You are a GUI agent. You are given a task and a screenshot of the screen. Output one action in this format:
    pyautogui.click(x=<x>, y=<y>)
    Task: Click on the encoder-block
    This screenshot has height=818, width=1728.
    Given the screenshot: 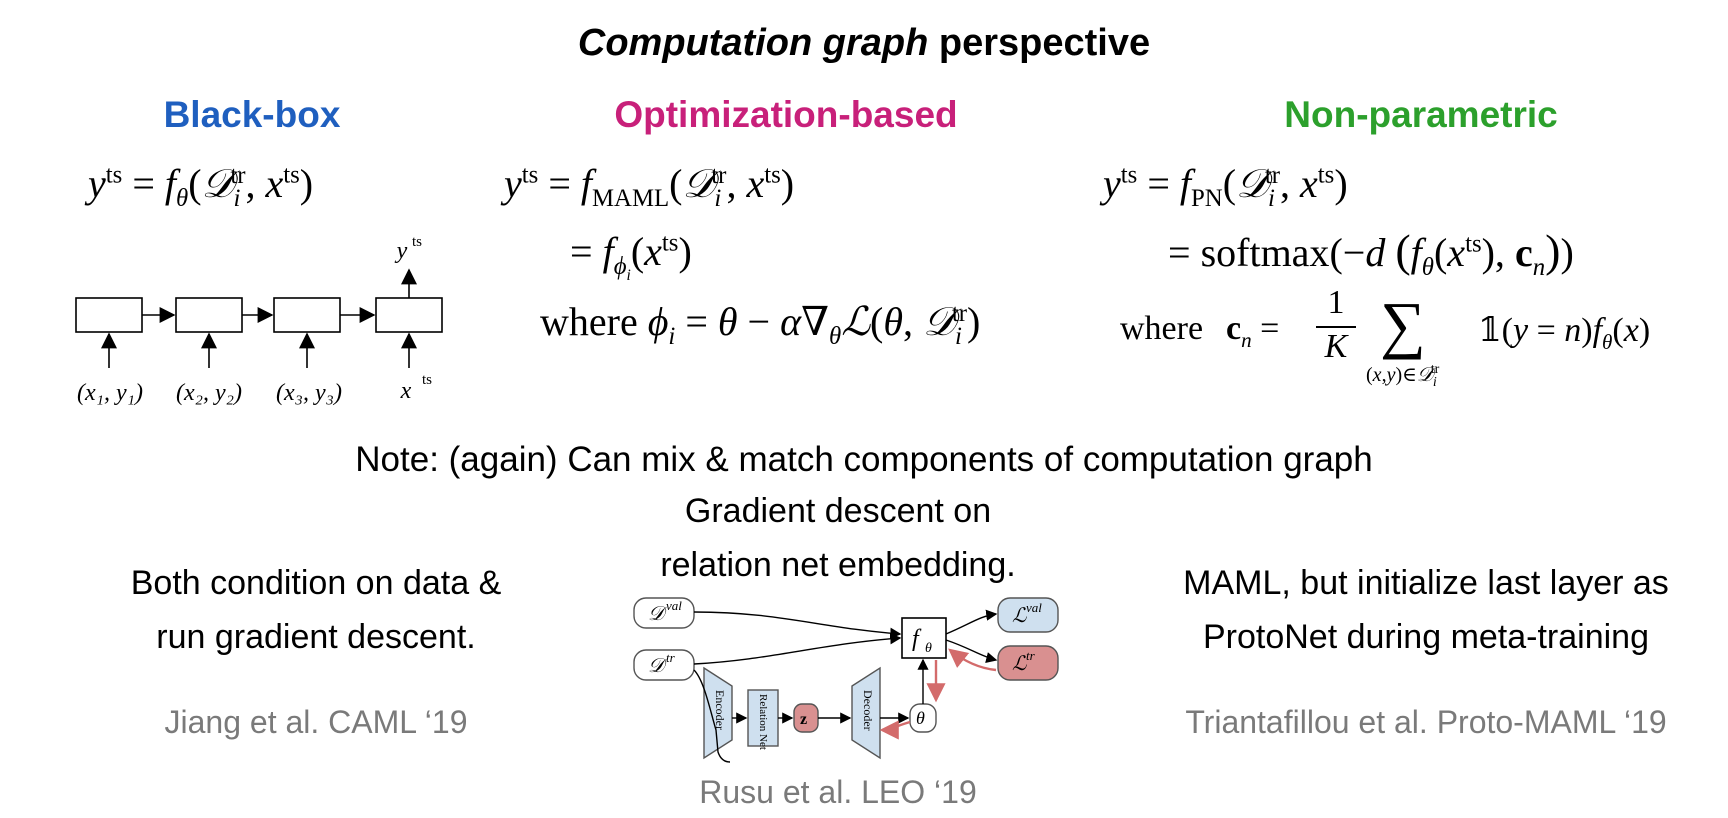 What is the action you would take?
    pyautogui.click(x=718, y=713)
    